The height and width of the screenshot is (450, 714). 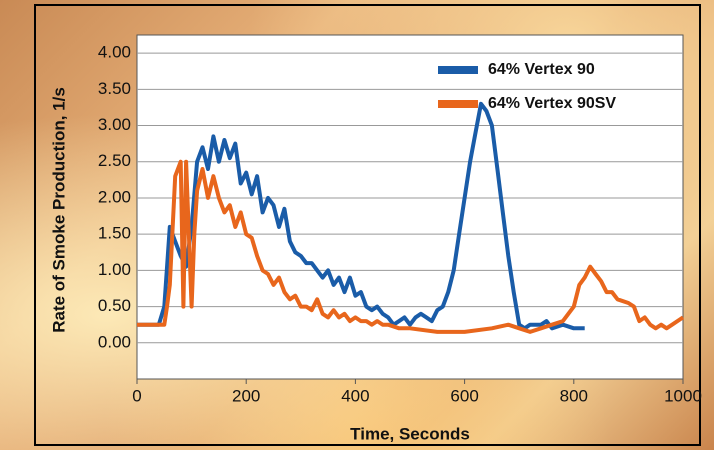 What do you see at coordinates (574, 395) in the screenshot?
I see `x-tick-label: 800` at bounding box center [574, 395].